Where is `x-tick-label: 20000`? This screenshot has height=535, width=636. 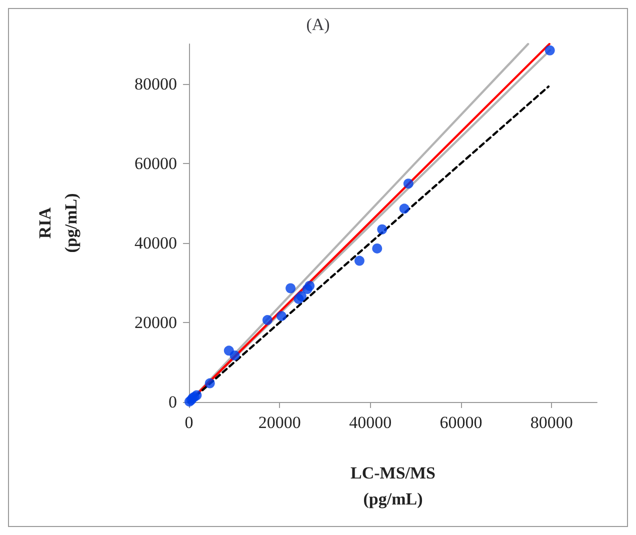 x-tick-label: 20000 is located at coordinates (279, 422).